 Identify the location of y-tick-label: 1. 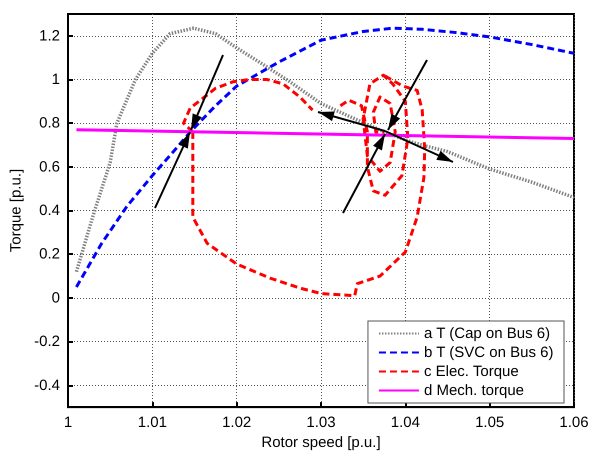
(56, 79).